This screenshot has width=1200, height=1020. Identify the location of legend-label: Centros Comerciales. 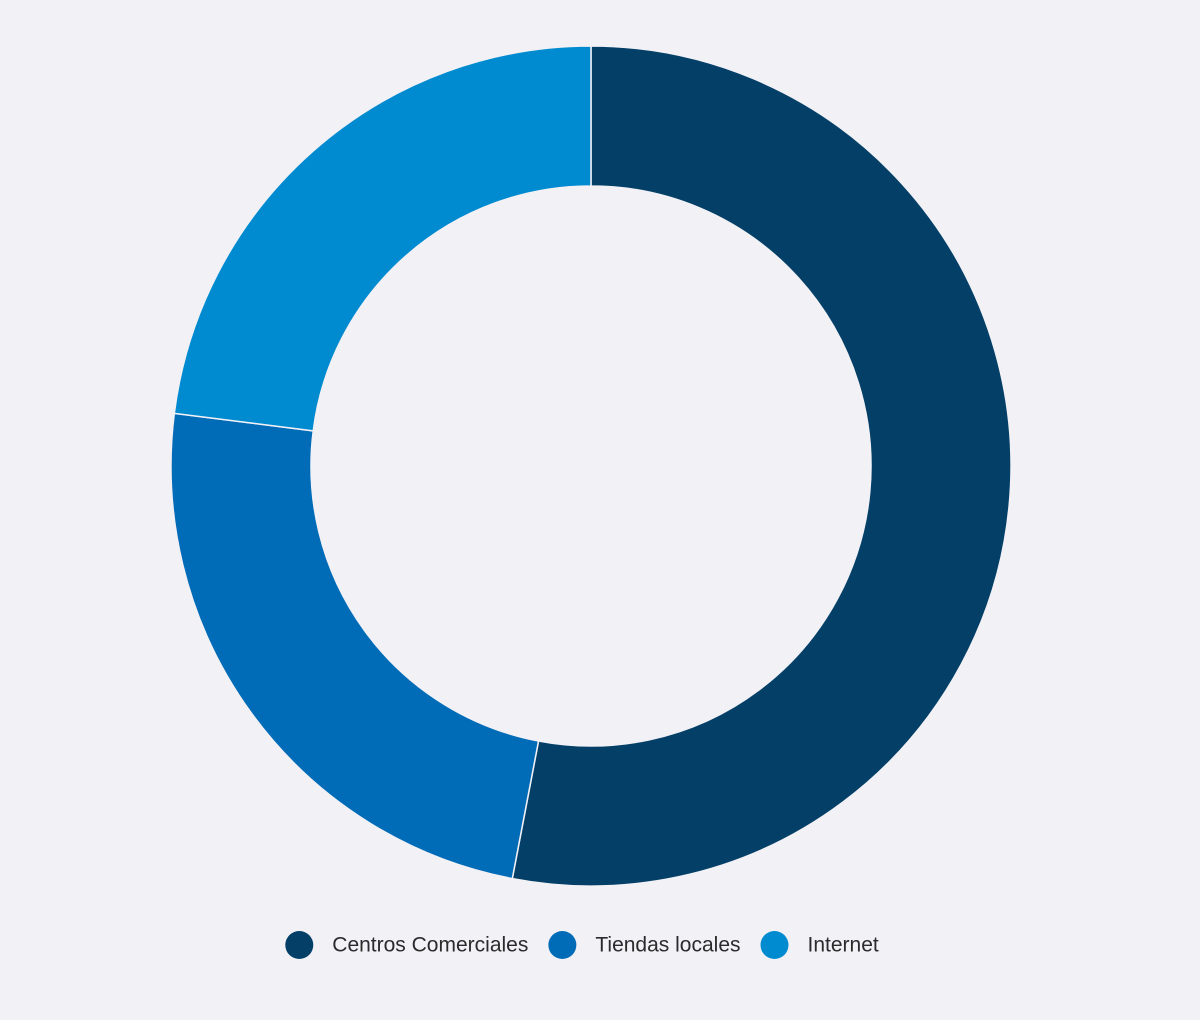
(430, 945).